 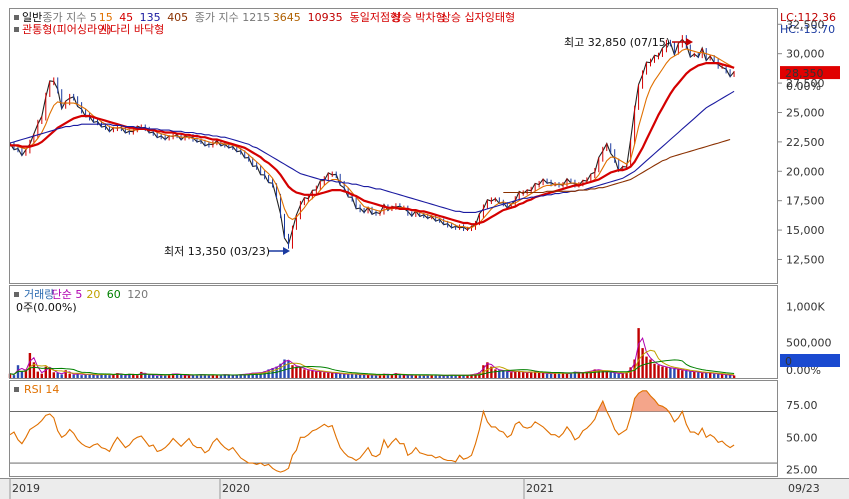 What do you see at coordinates (126, 17) in the screenshot?
I see `price-legend-item: 45` at bounding box center [126, 17].